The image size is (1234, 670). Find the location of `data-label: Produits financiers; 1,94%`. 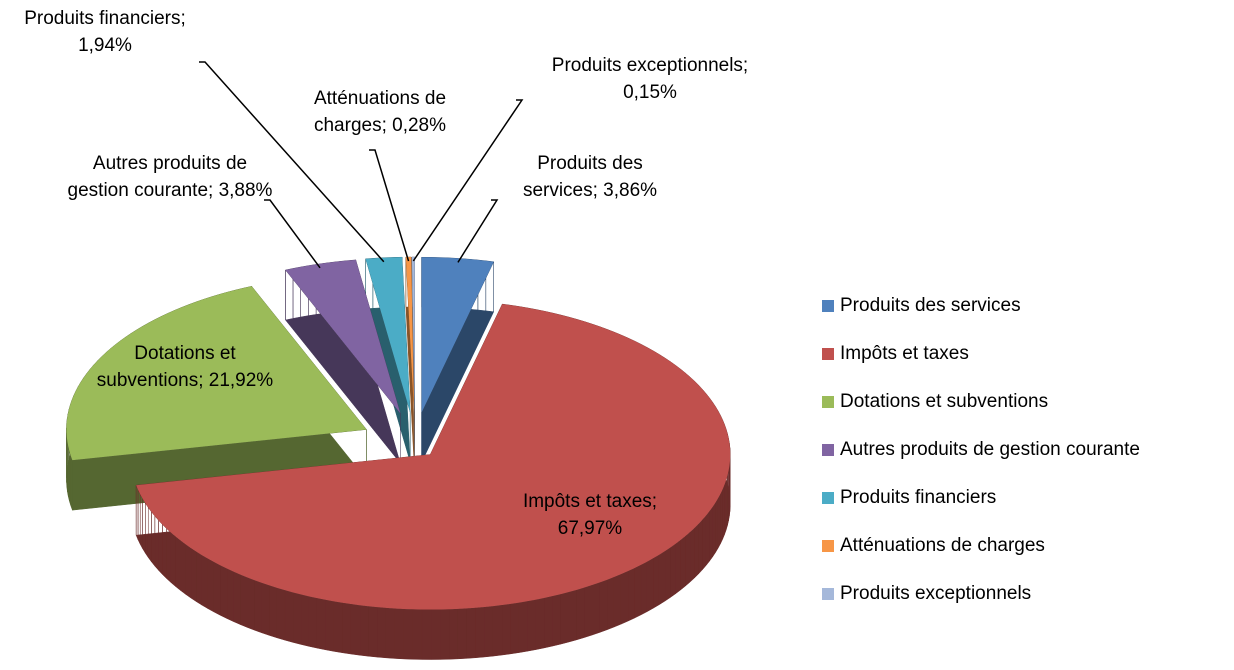

data-label: Produits financiers; 1,94% is located at coordinates (105, 32).